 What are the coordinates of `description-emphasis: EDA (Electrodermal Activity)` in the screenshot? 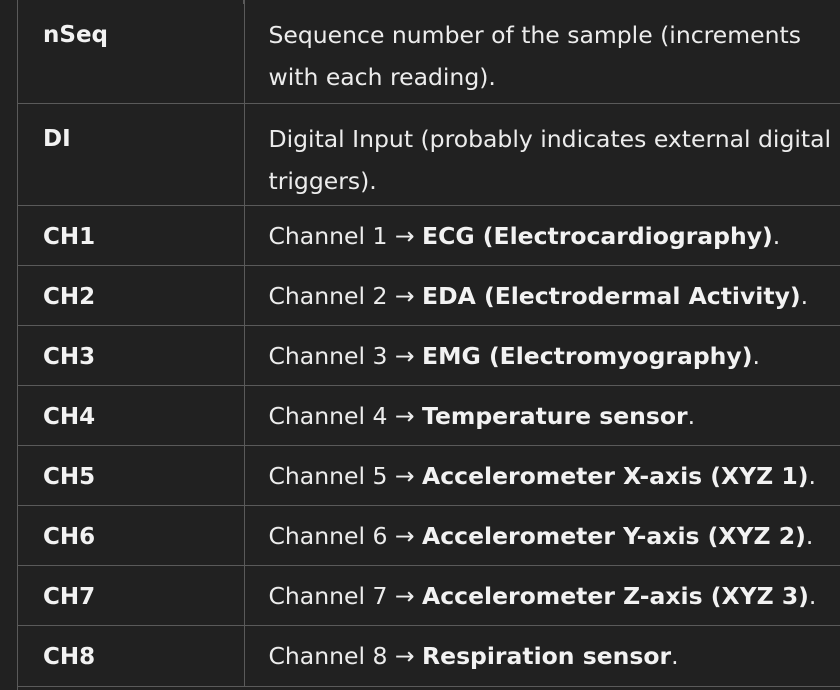 It's located at (611, 295).